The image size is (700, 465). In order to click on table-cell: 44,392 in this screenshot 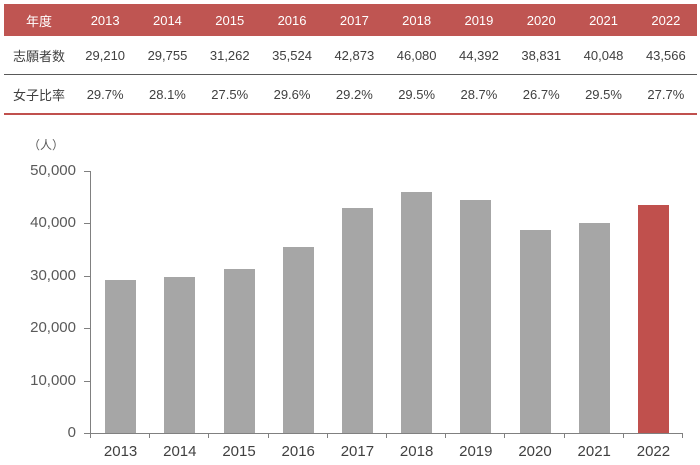, I will do `click(479, 55)`.